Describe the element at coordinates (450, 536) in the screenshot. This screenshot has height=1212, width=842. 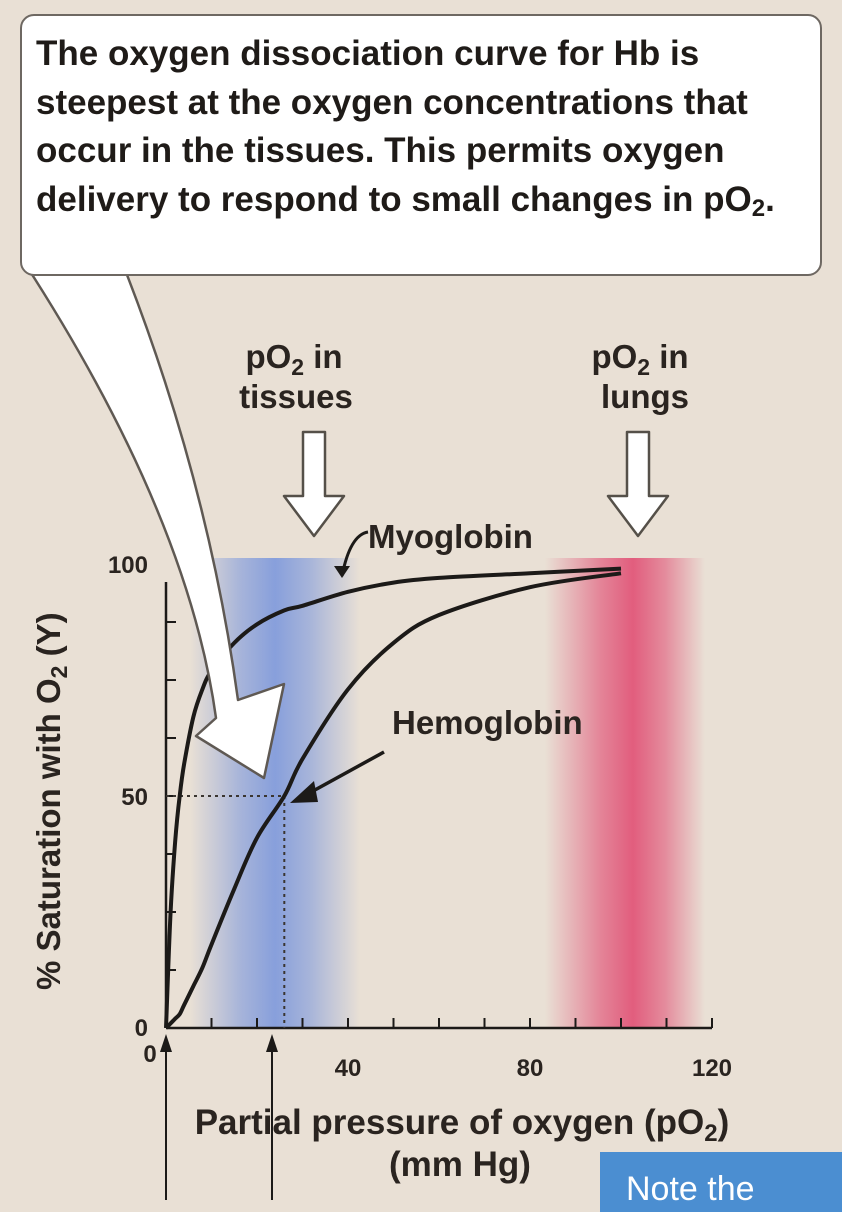
I see `myoglobin-label: Myoglobin` at that location.